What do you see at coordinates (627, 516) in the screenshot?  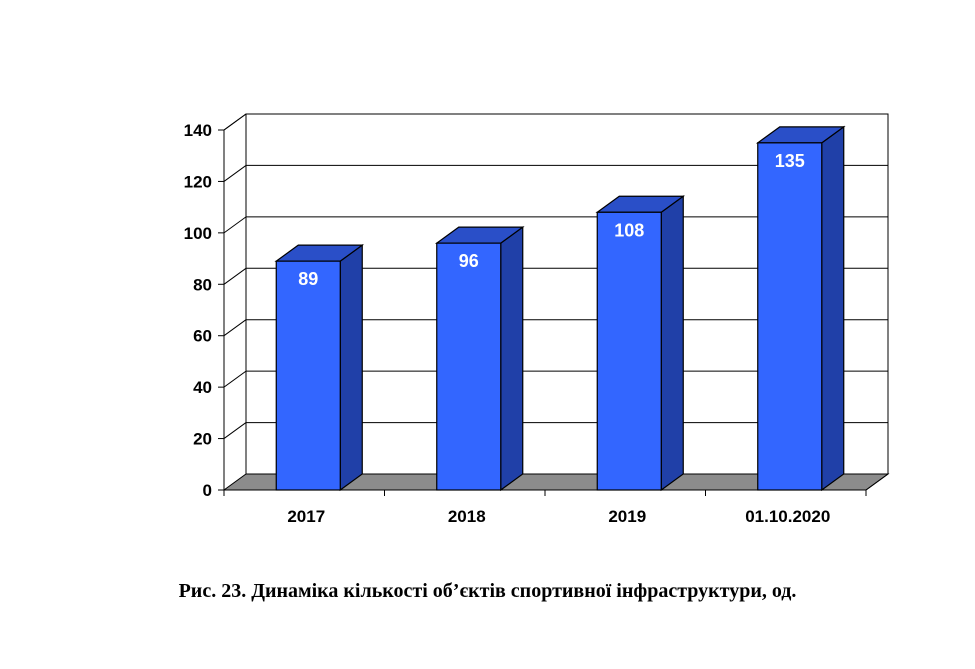 I see `x-category-label: 2019` at bounding box center [627, 516].